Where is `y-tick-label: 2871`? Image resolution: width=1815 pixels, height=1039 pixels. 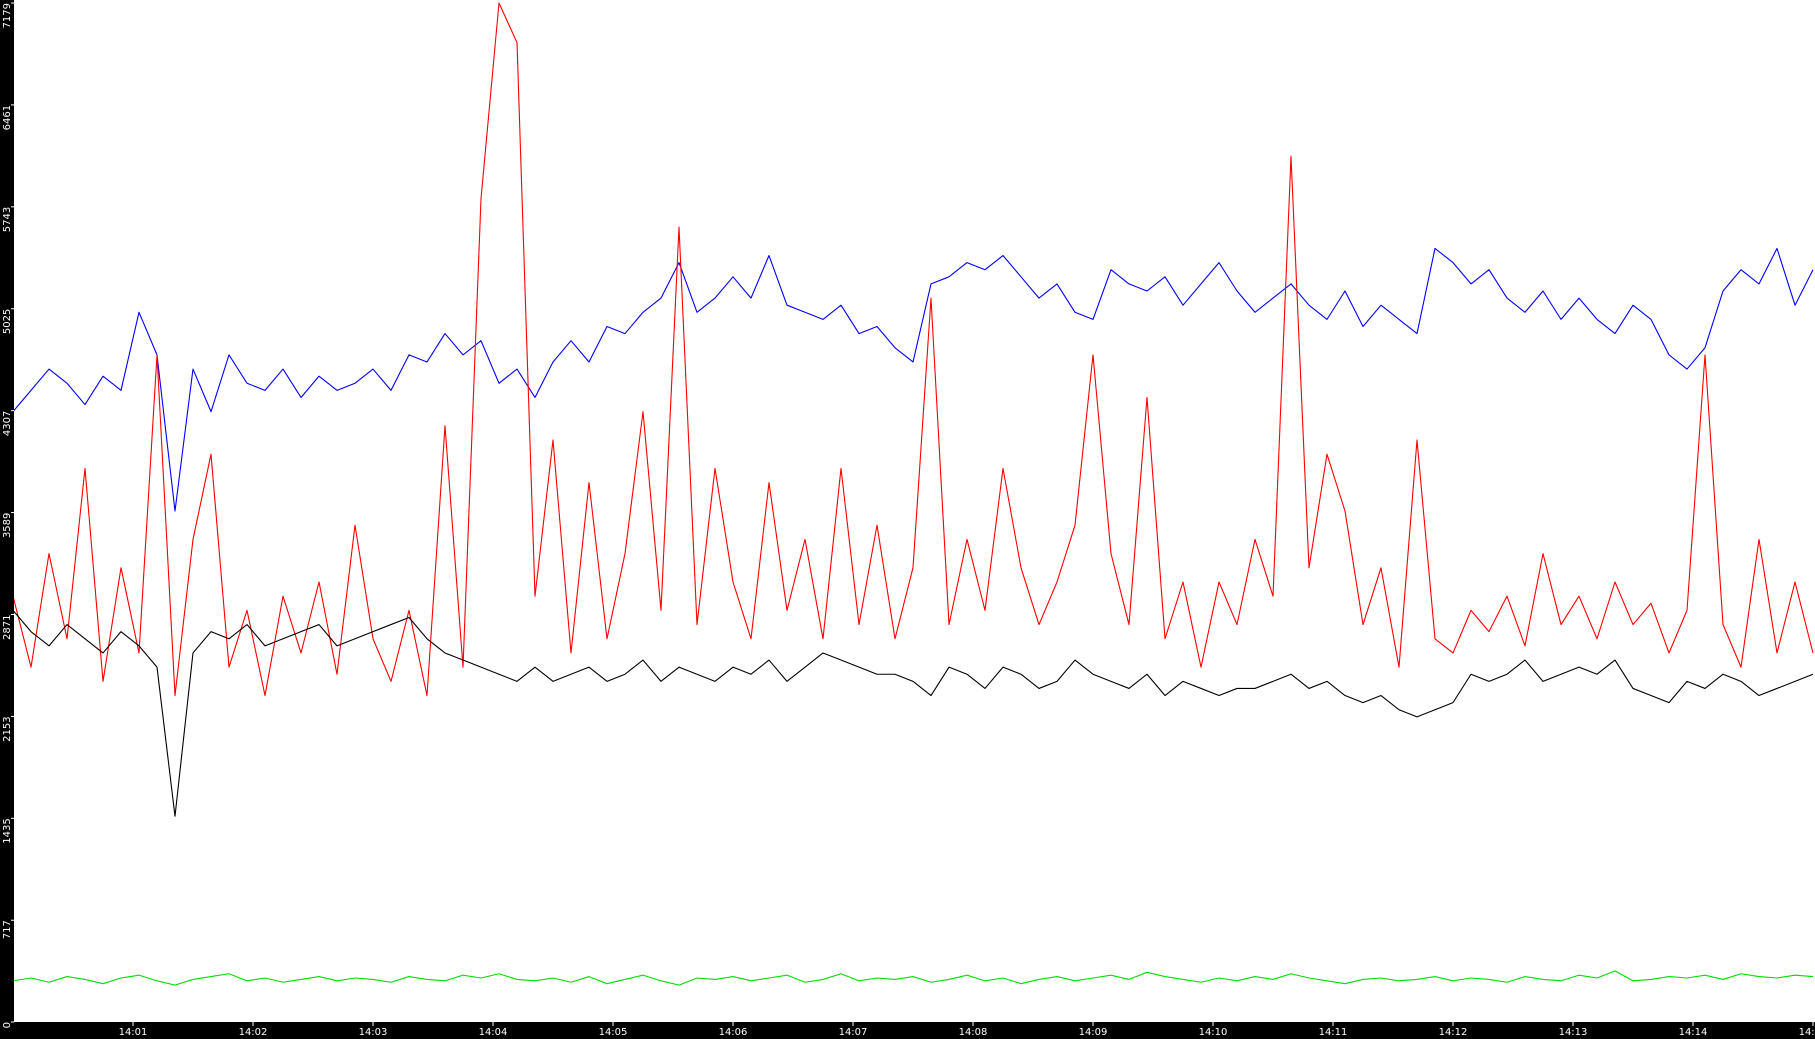 y-tick-label: 2871 is located at coordinates (7, 627).